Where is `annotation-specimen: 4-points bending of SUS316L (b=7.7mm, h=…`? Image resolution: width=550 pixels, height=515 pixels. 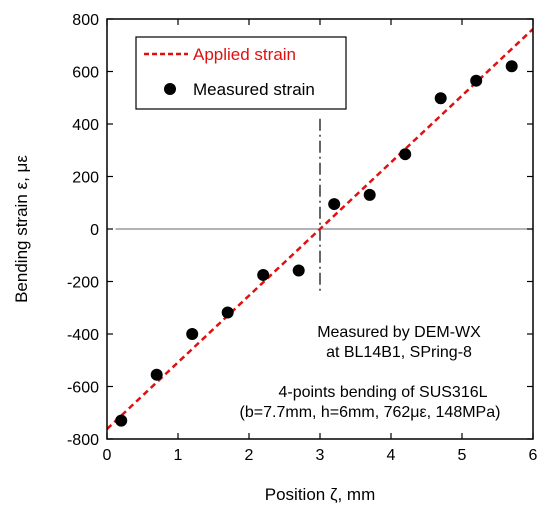
annotation-specimen: 4-points bending of SUS316L (b=7.7mm, h=… is located at coordinates (370, 402).